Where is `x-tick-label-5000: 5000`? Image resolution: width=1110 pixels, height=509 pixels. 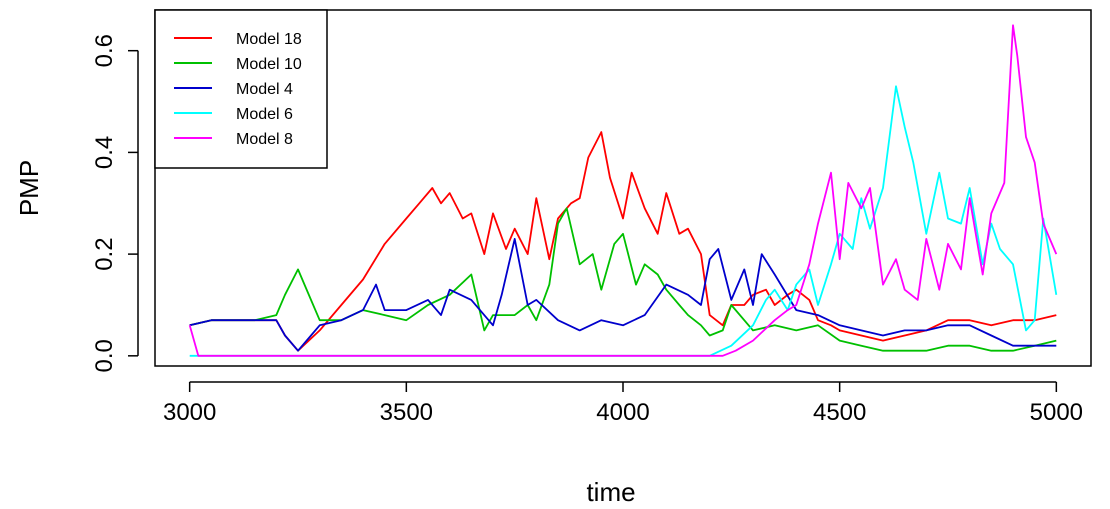
x-tick-label-5000: 5000 is located at coordinates (1056, 412).